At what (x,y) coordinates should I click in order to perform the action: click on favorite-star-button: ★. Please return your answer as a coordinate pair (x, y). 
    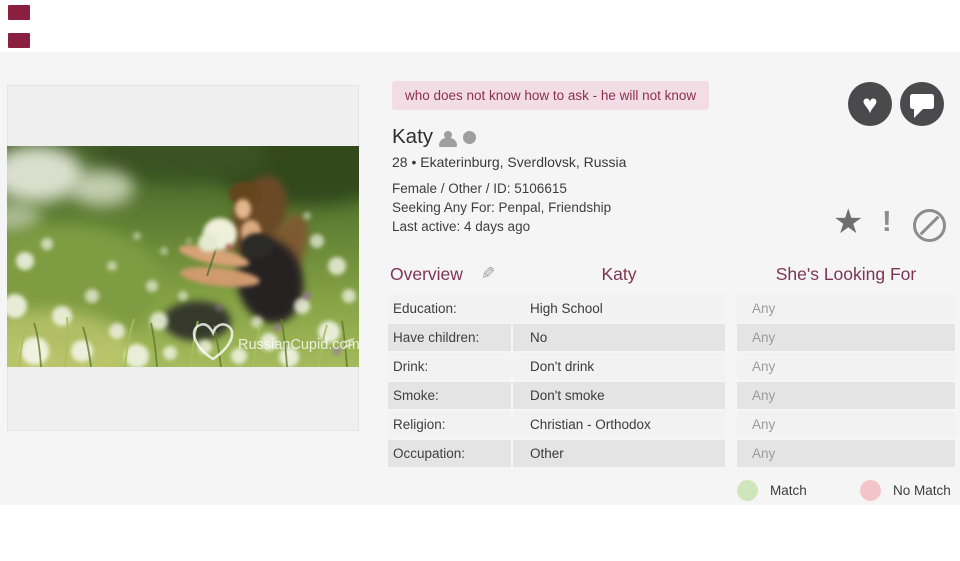
    Looking at the image, I should click on (848, 222).